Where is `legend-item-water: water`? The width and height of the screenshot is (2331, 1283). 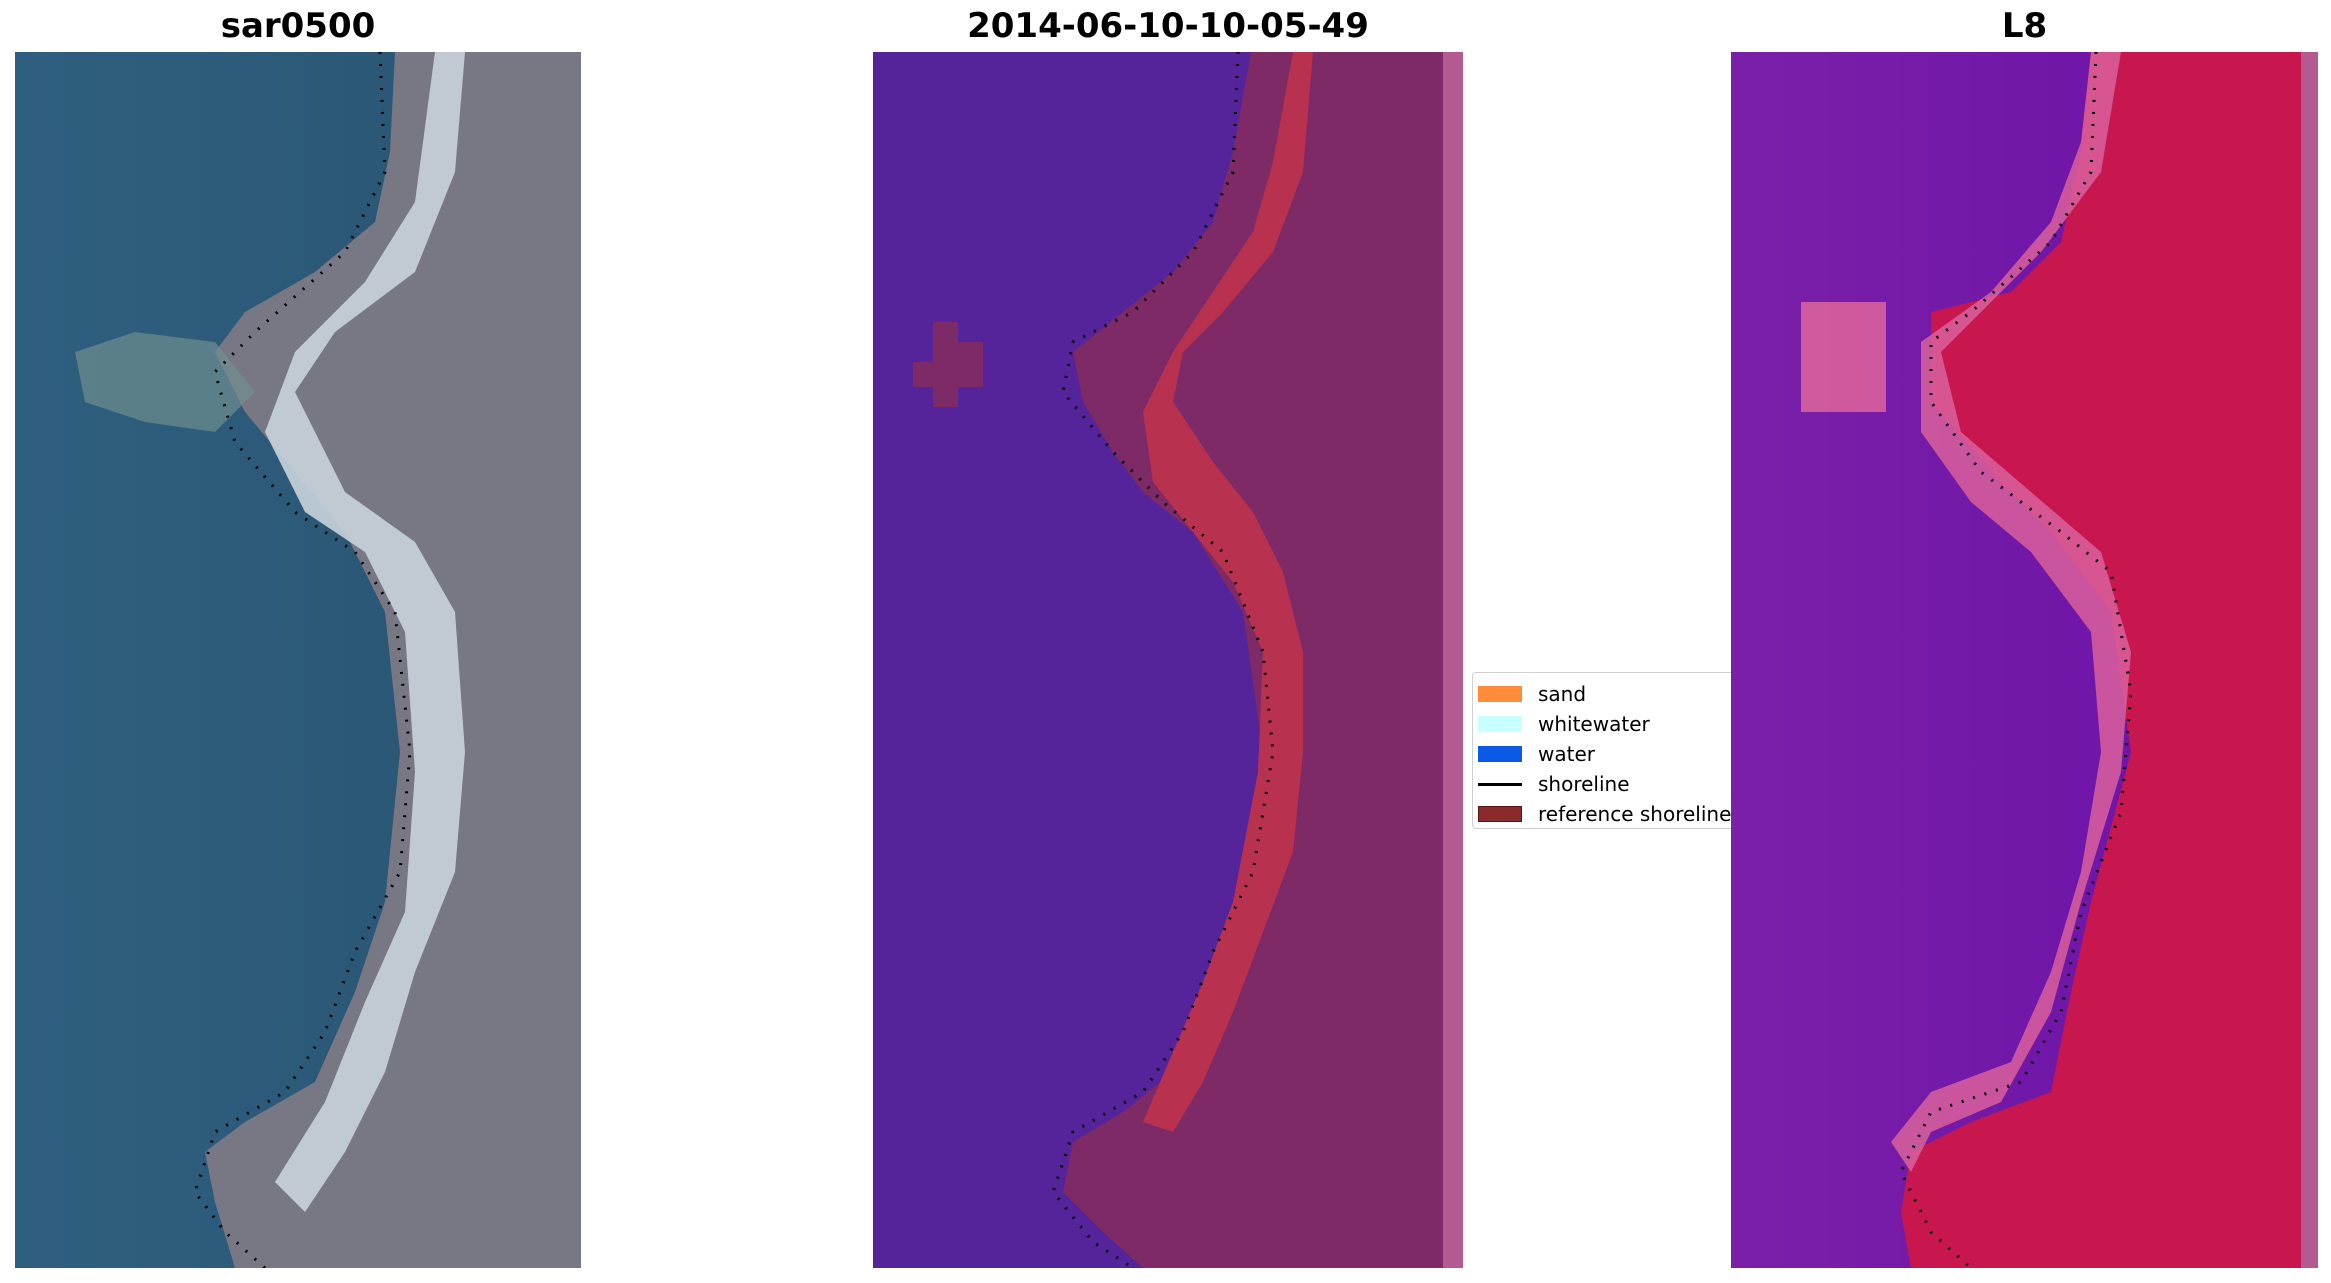
legend-item-water: water is located at coordinates (1603, 754).